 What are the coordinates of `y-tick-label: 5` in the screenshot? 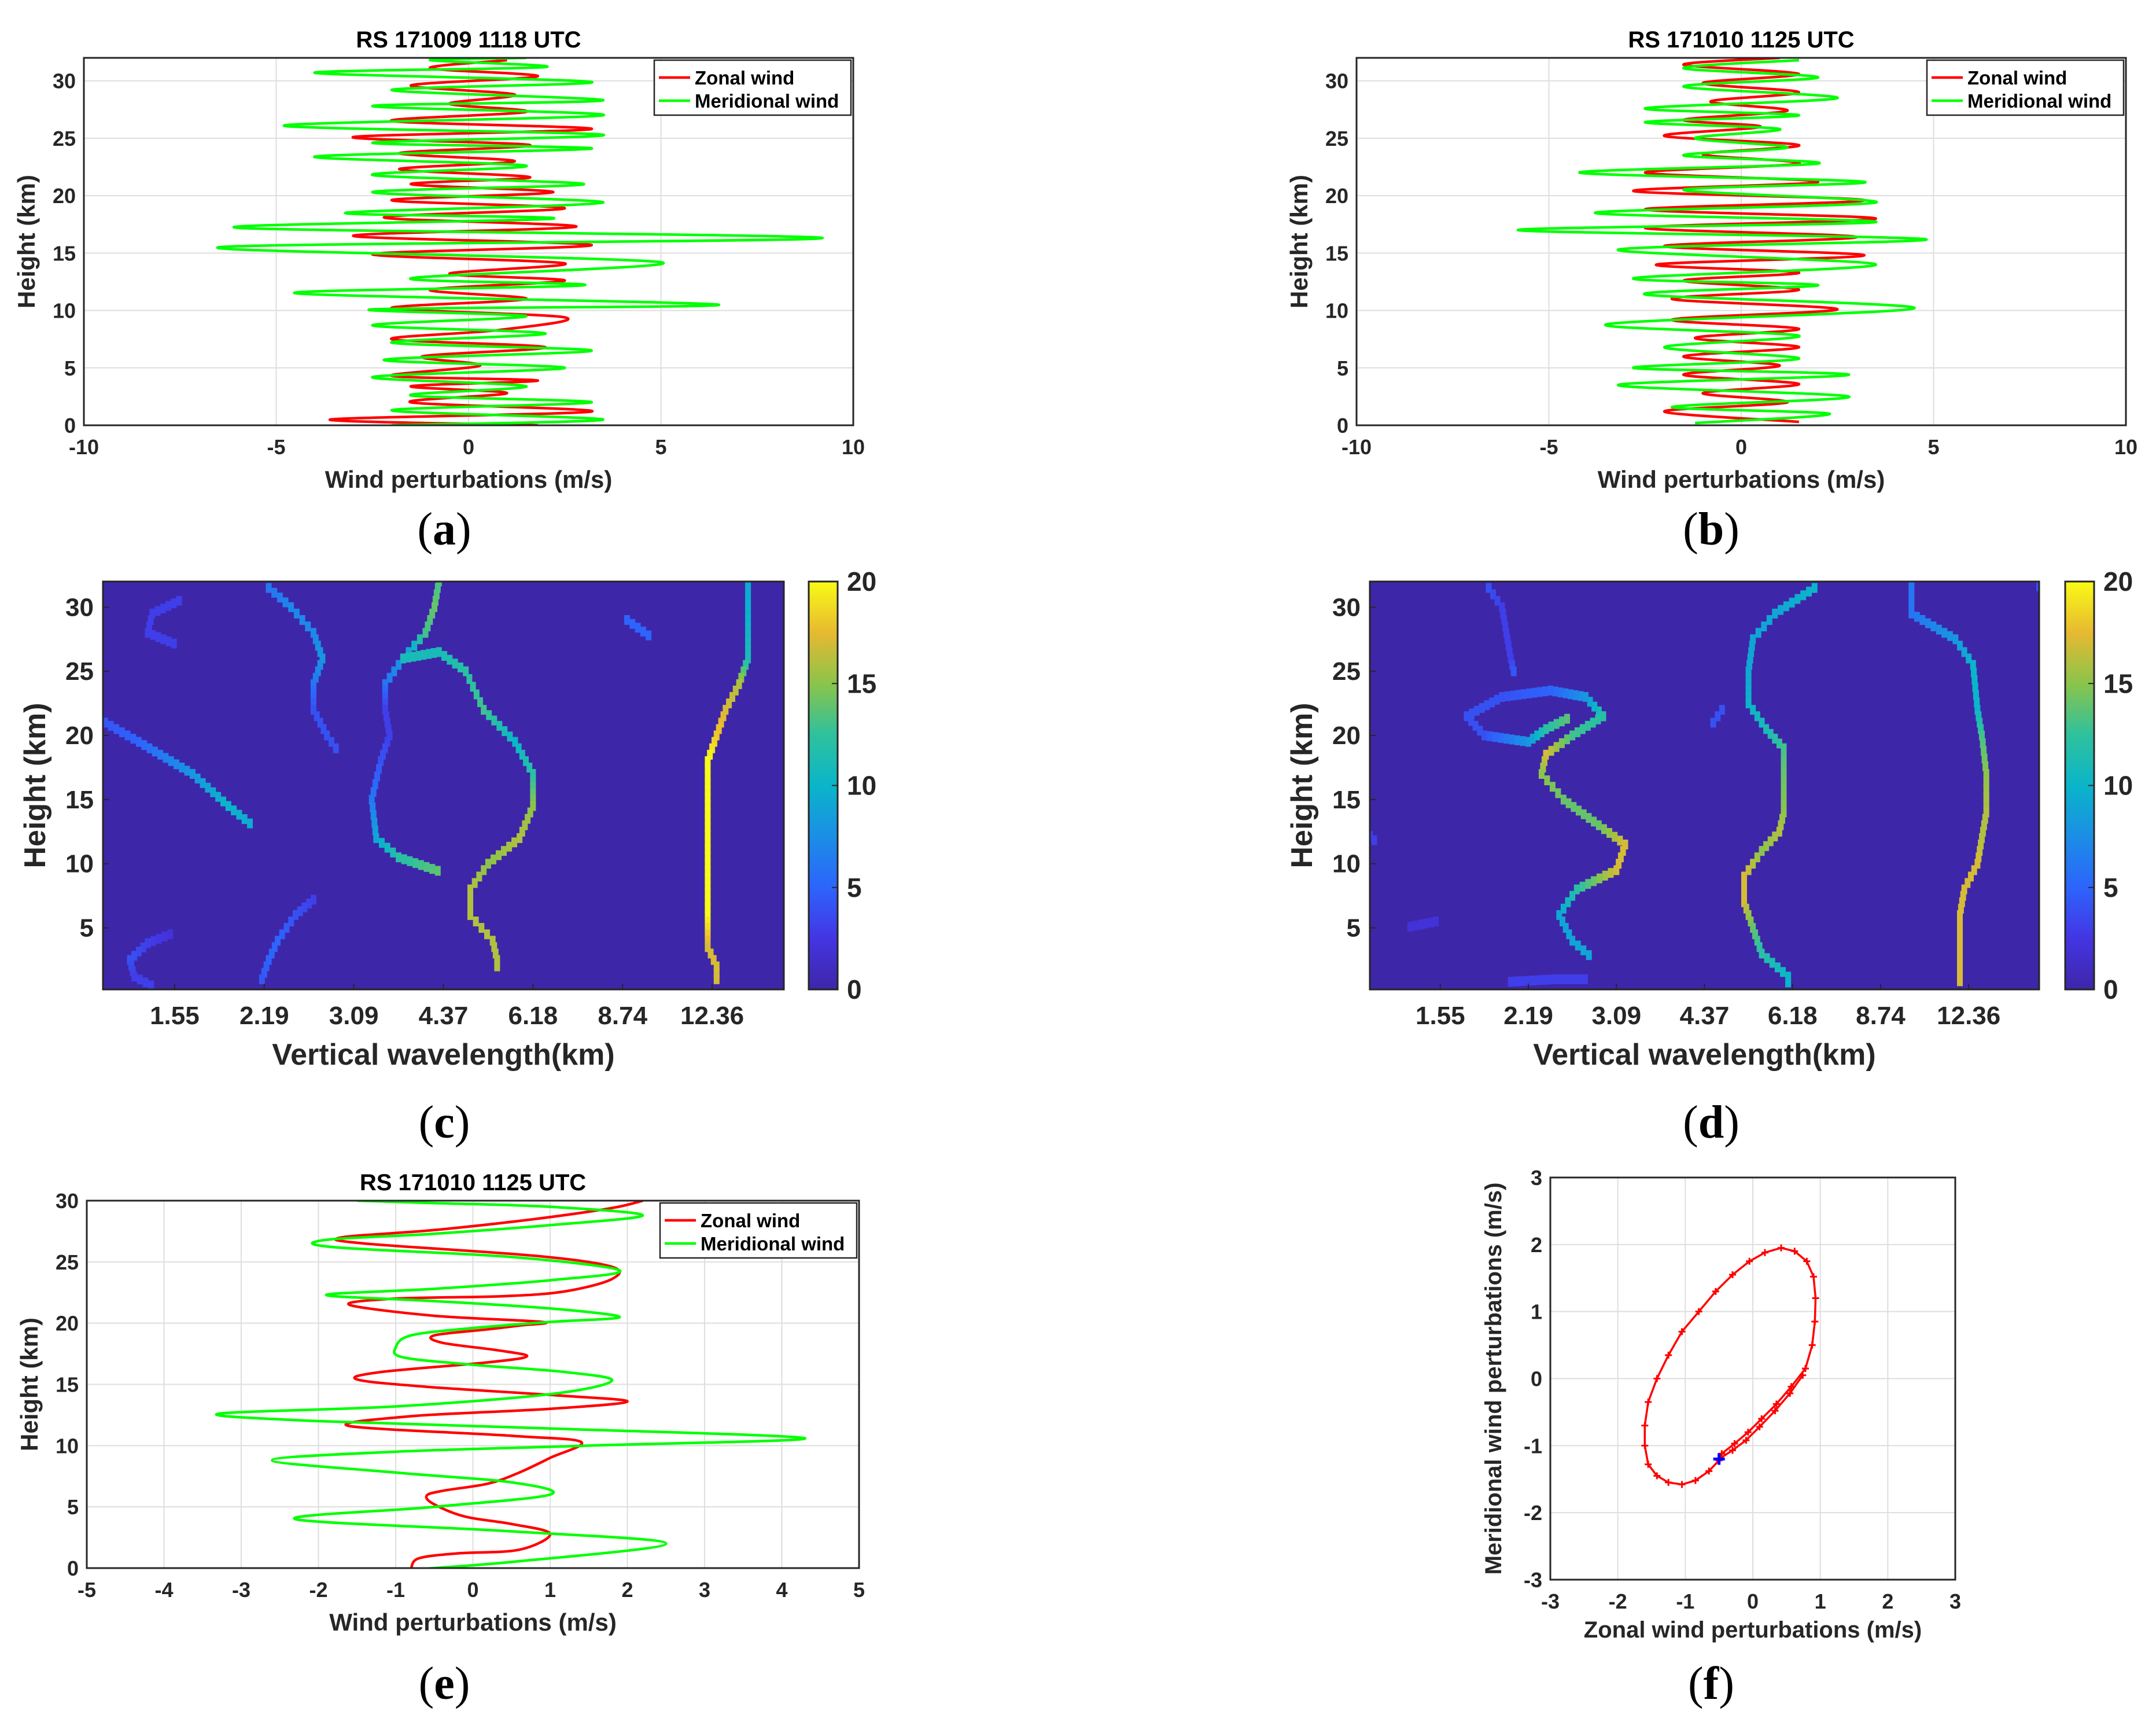 It's located at (1342, 368).